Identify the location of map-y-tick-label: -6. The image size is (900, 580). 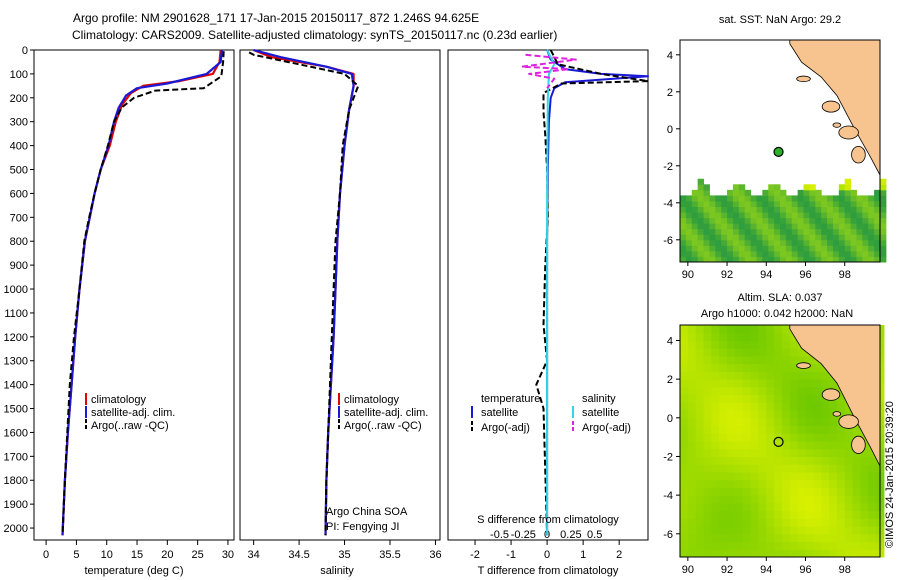
(668, 241).